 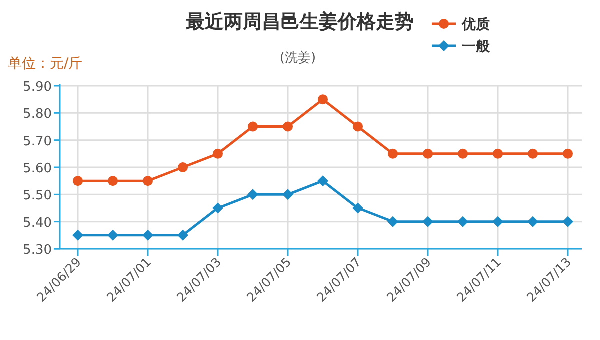 What do you see at coordinates (37, 169) in the screenshot?
I see `y-tick-label: 5.60` at bounding box center [37, 169].